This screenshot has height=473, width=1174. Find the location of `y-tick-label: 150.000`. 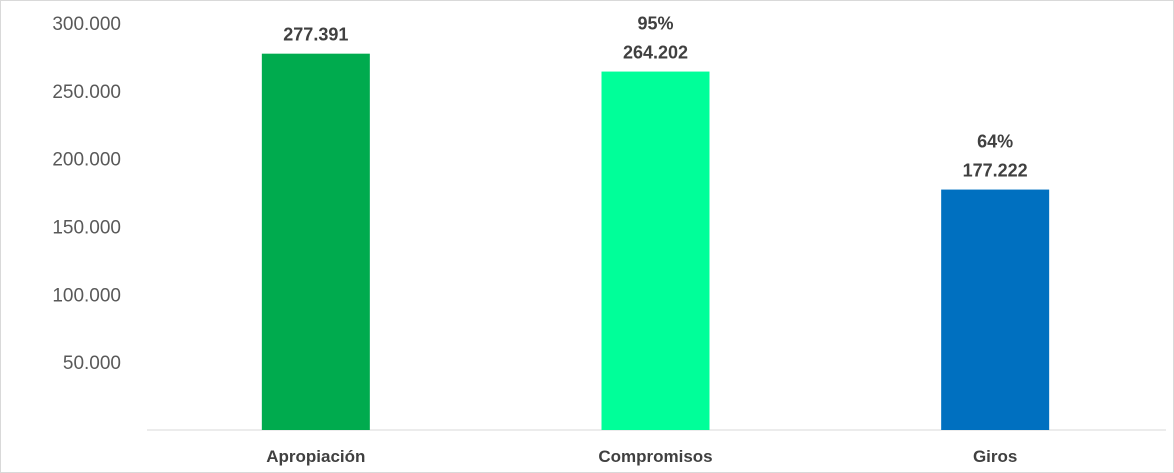

y-tick-label: 150.000 is located at coordinates (86, 228).